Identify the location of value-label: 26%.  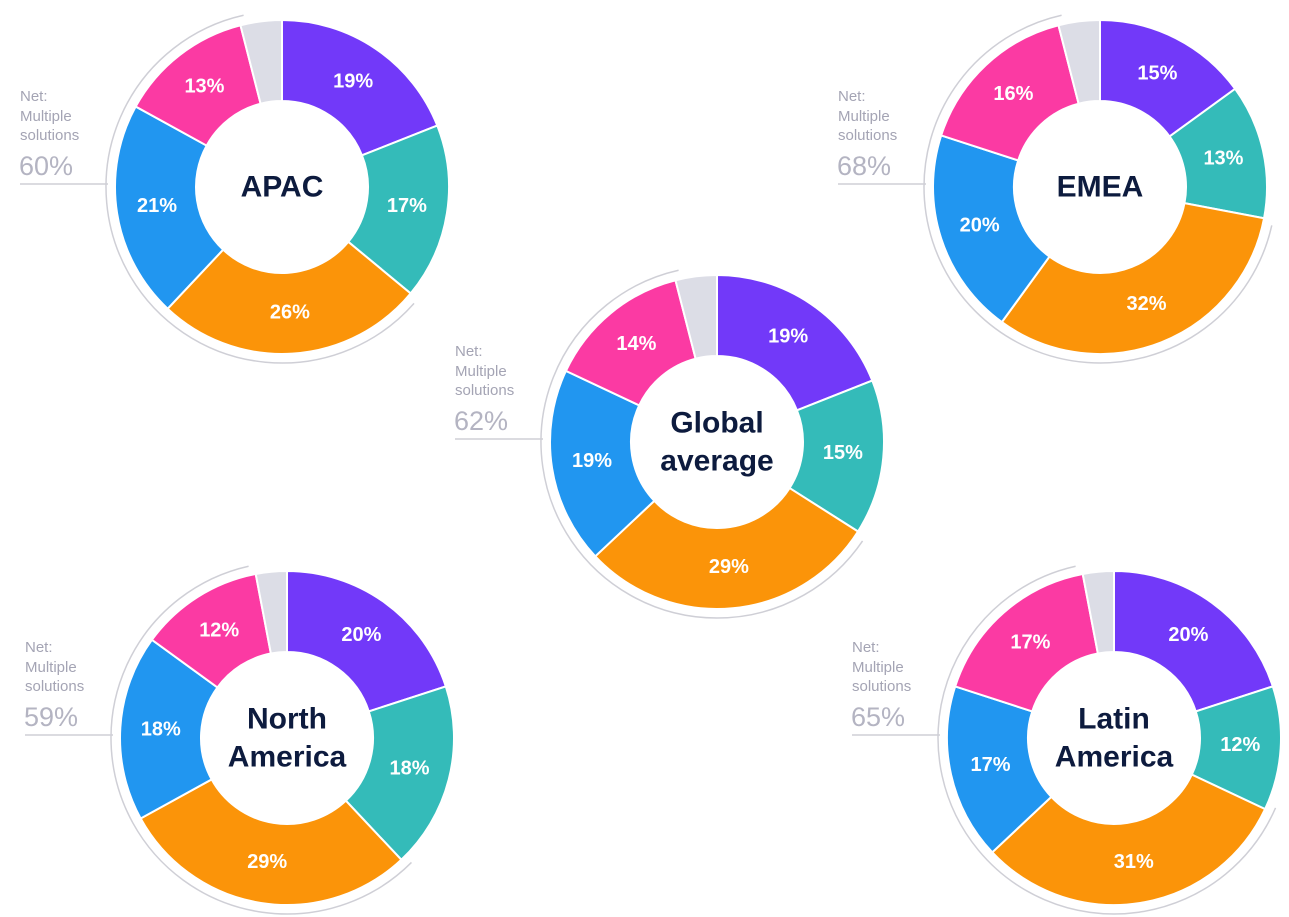
(290, 313).